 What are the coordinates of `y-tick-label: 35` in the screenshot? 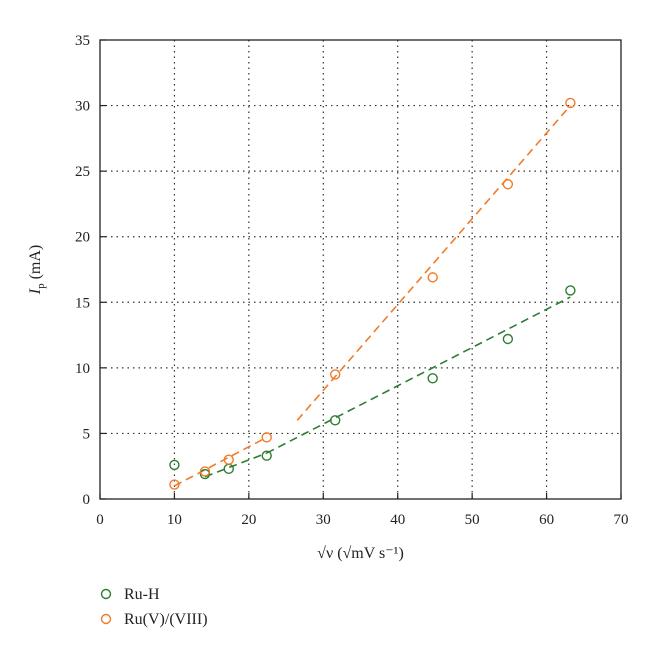 It's located at (82, 41).